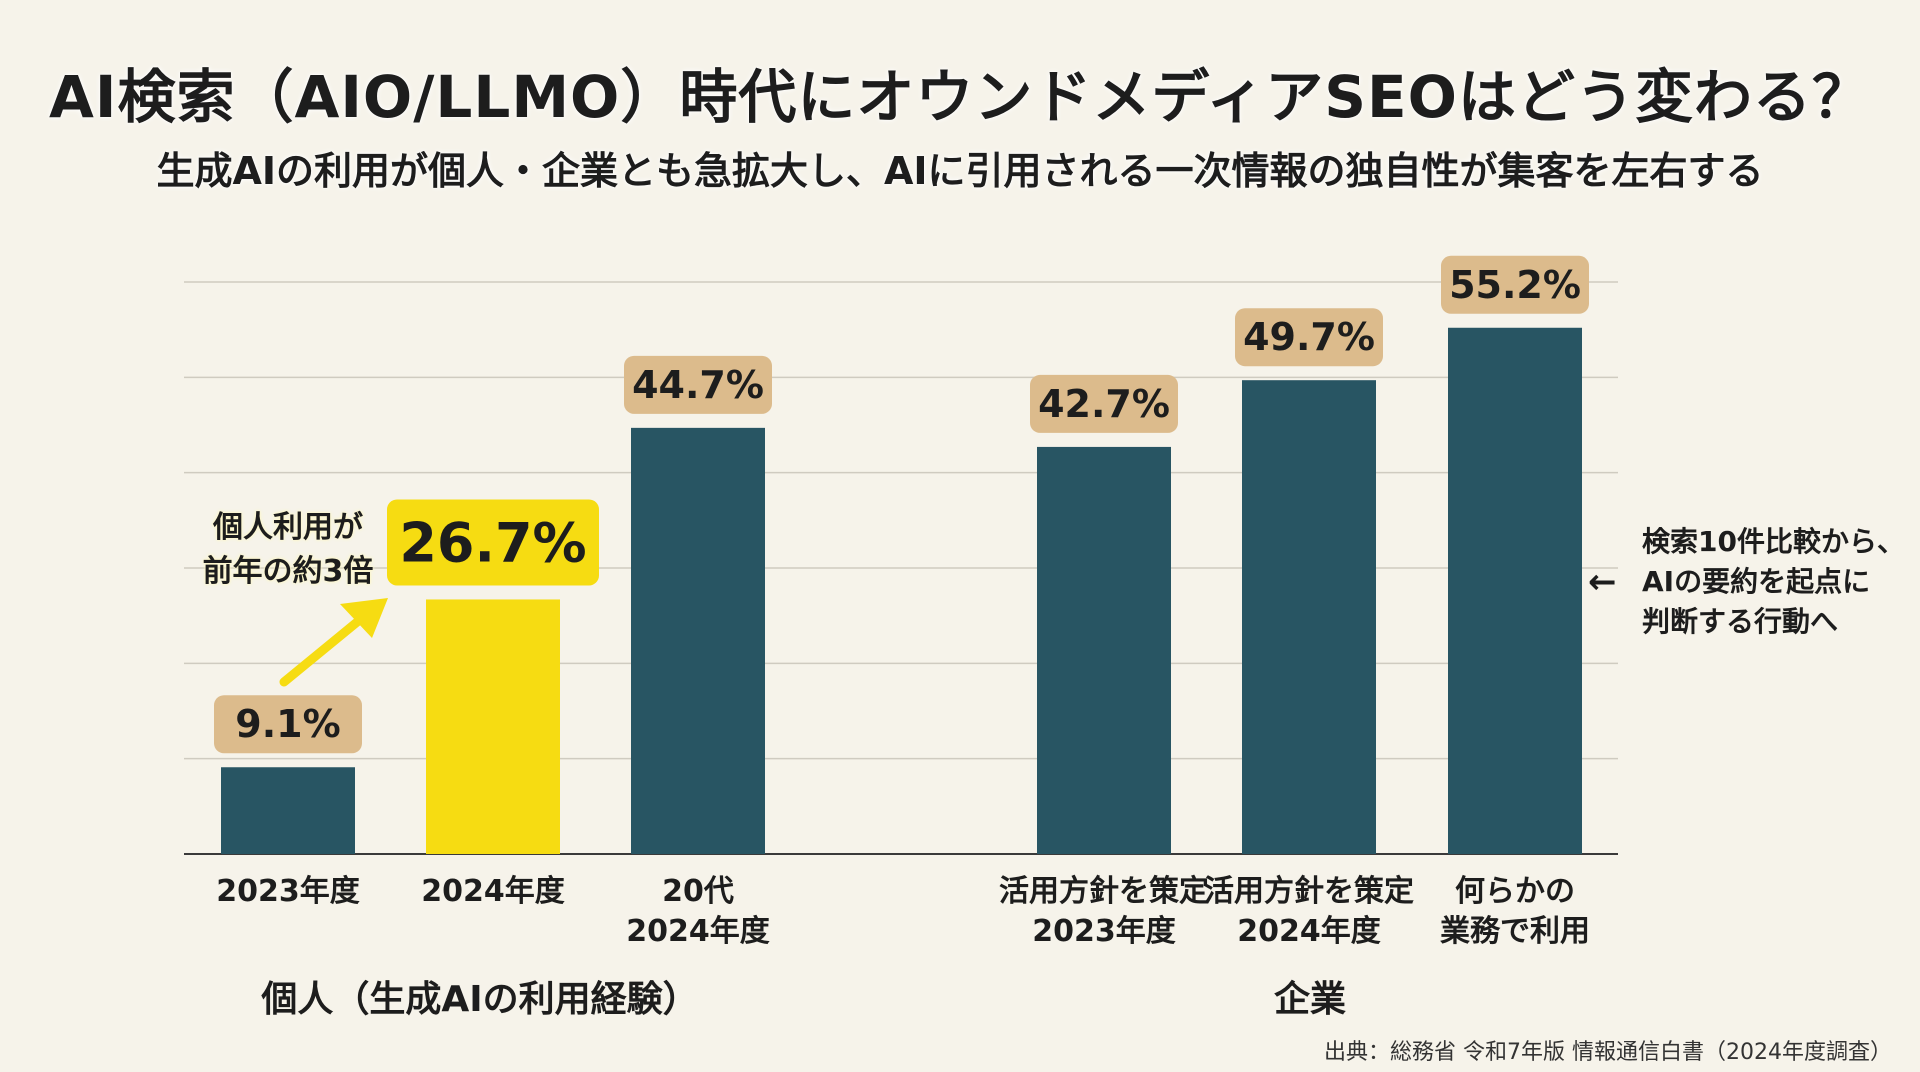  What do you see at coordinates (364, 618) in the screenshot?
I see `callout-arrow-head` at bounding box center [364, 618].